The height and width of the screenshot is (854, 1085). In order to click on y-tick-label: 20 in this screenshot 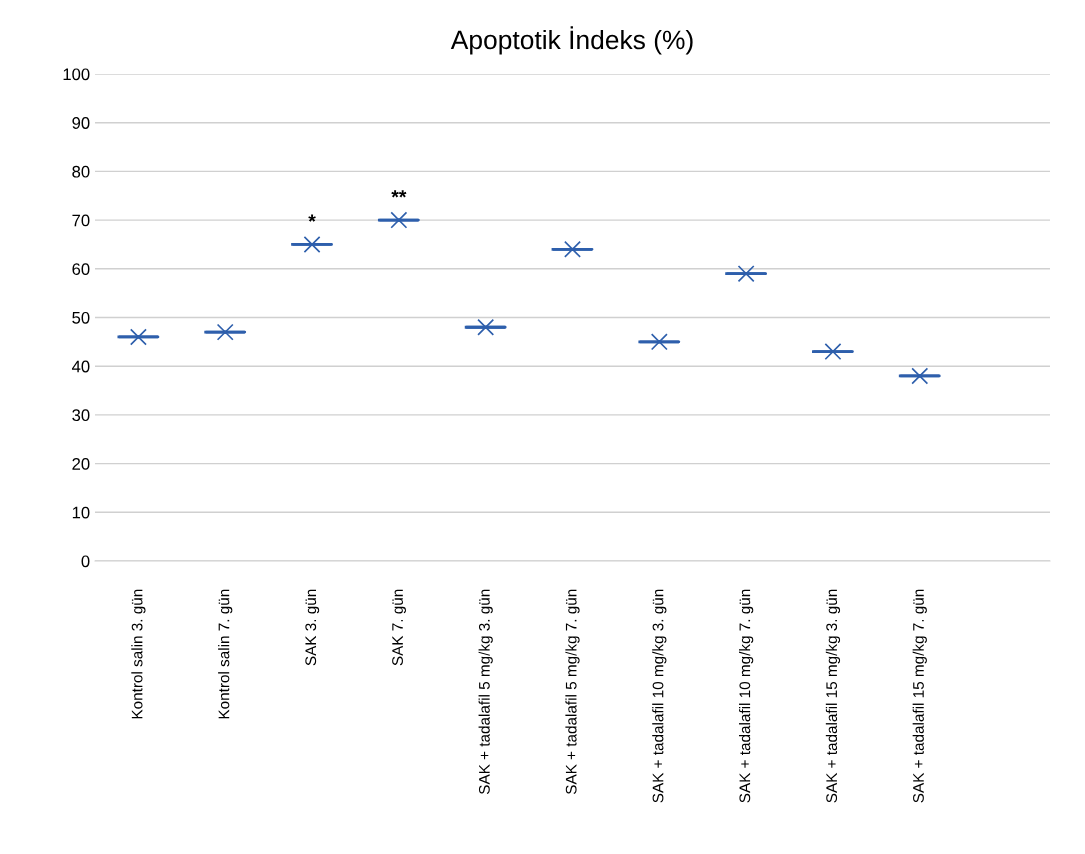, I will do `click(81, 464)`.